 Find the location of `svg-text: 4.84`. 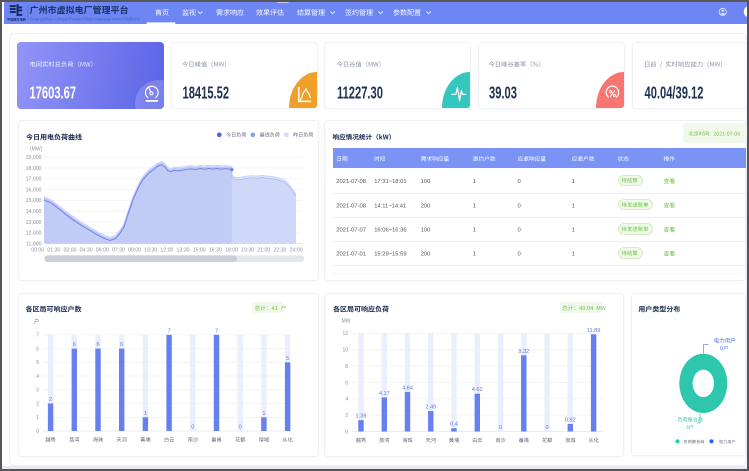

svg-text: 4.84 is located at coordinates (407, 388).